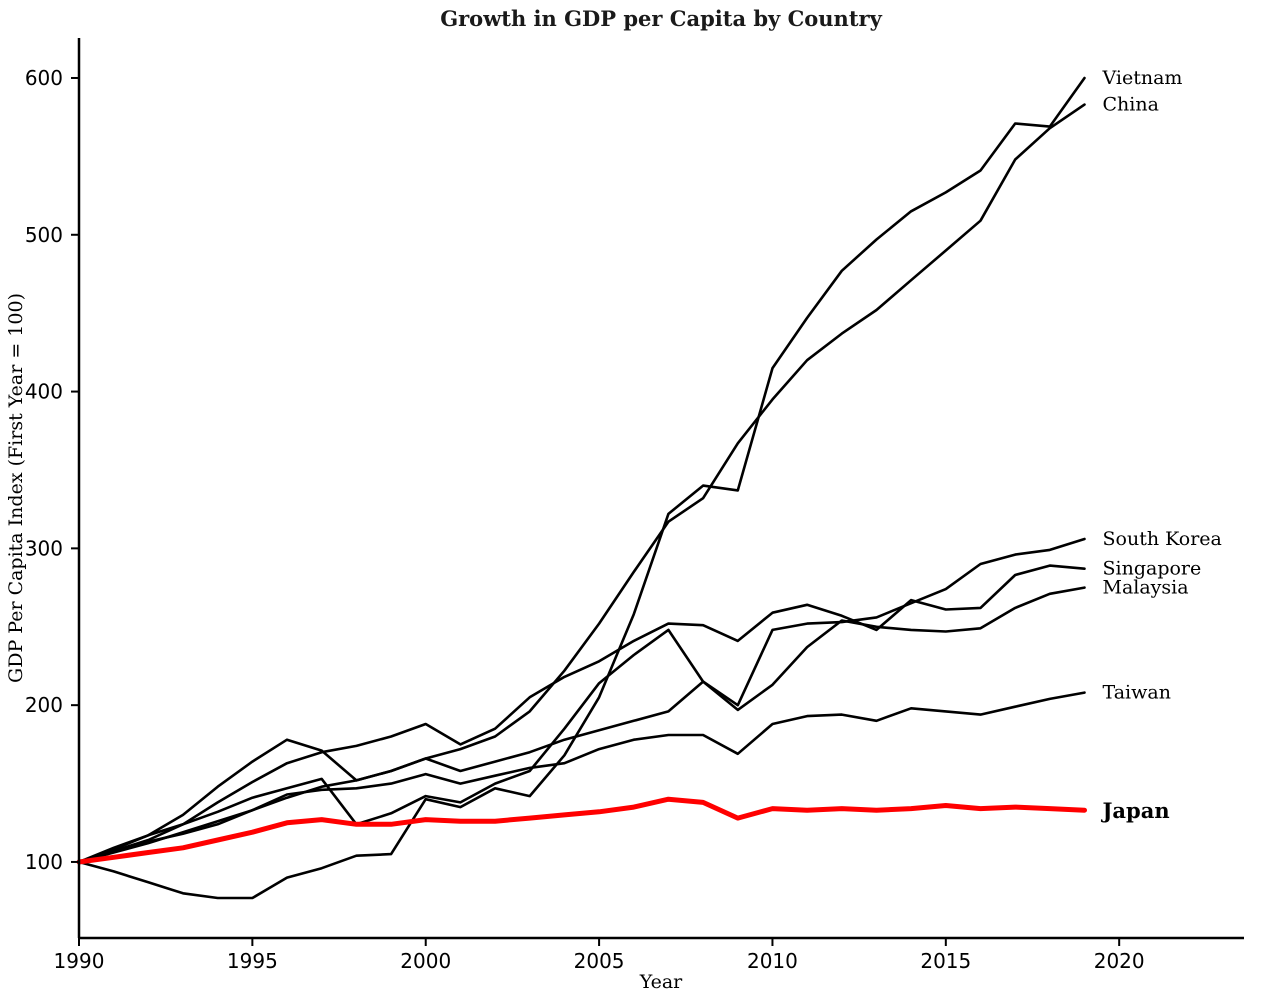 Image resolution: width=1272 pixels, height=1002 pixels. Describe the element at coordinates (252, 961) in the screenshot. I see `x-tick-label-1995: 1995` at that location.